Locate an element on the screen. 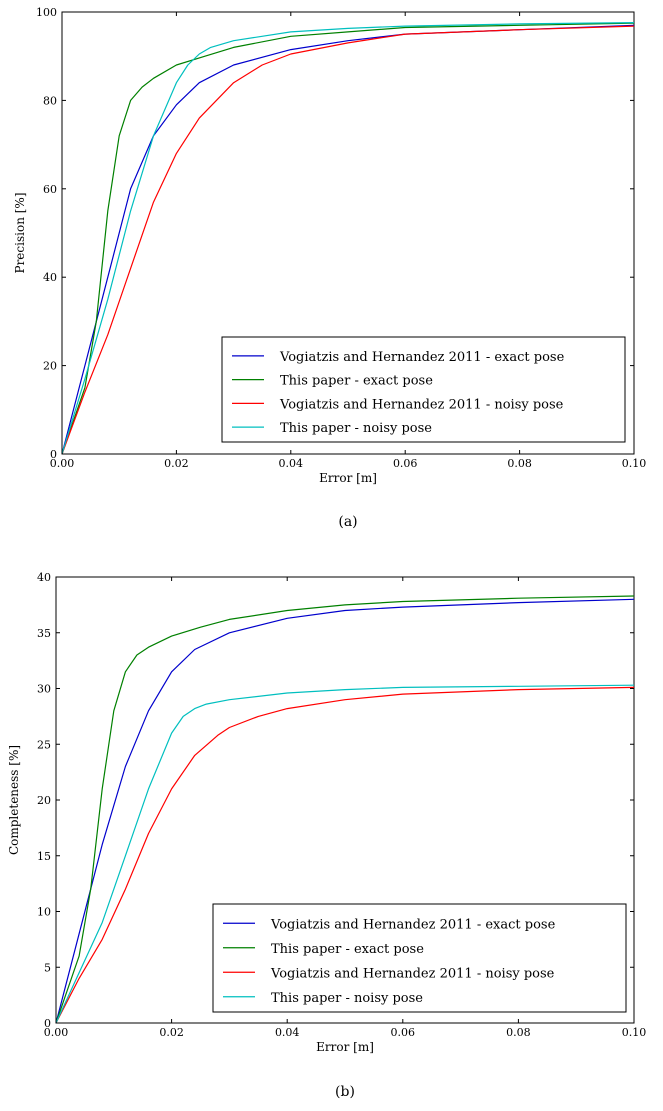 Image resolution: width=663 pixels, height=1111 pixels. y-tick-label: 5 is located at coordinates (47, 967).